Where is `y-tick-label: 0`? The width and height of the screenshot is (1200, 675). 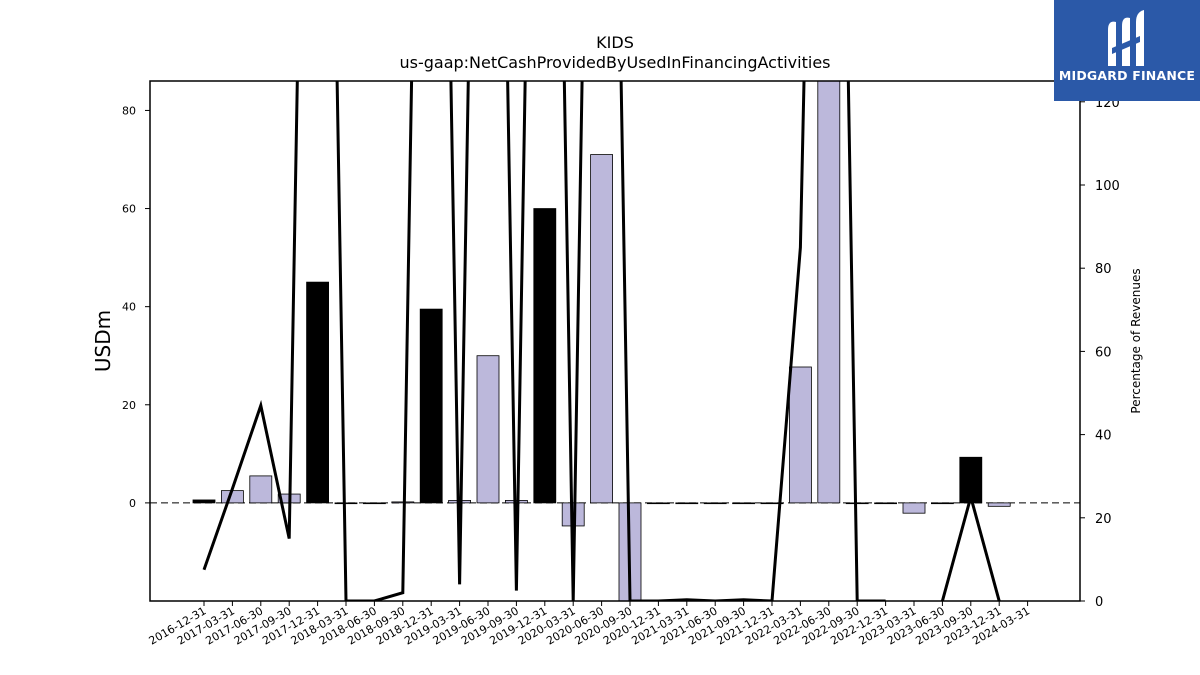 y-tick-label: 0 is located at coordinates (132, 503).